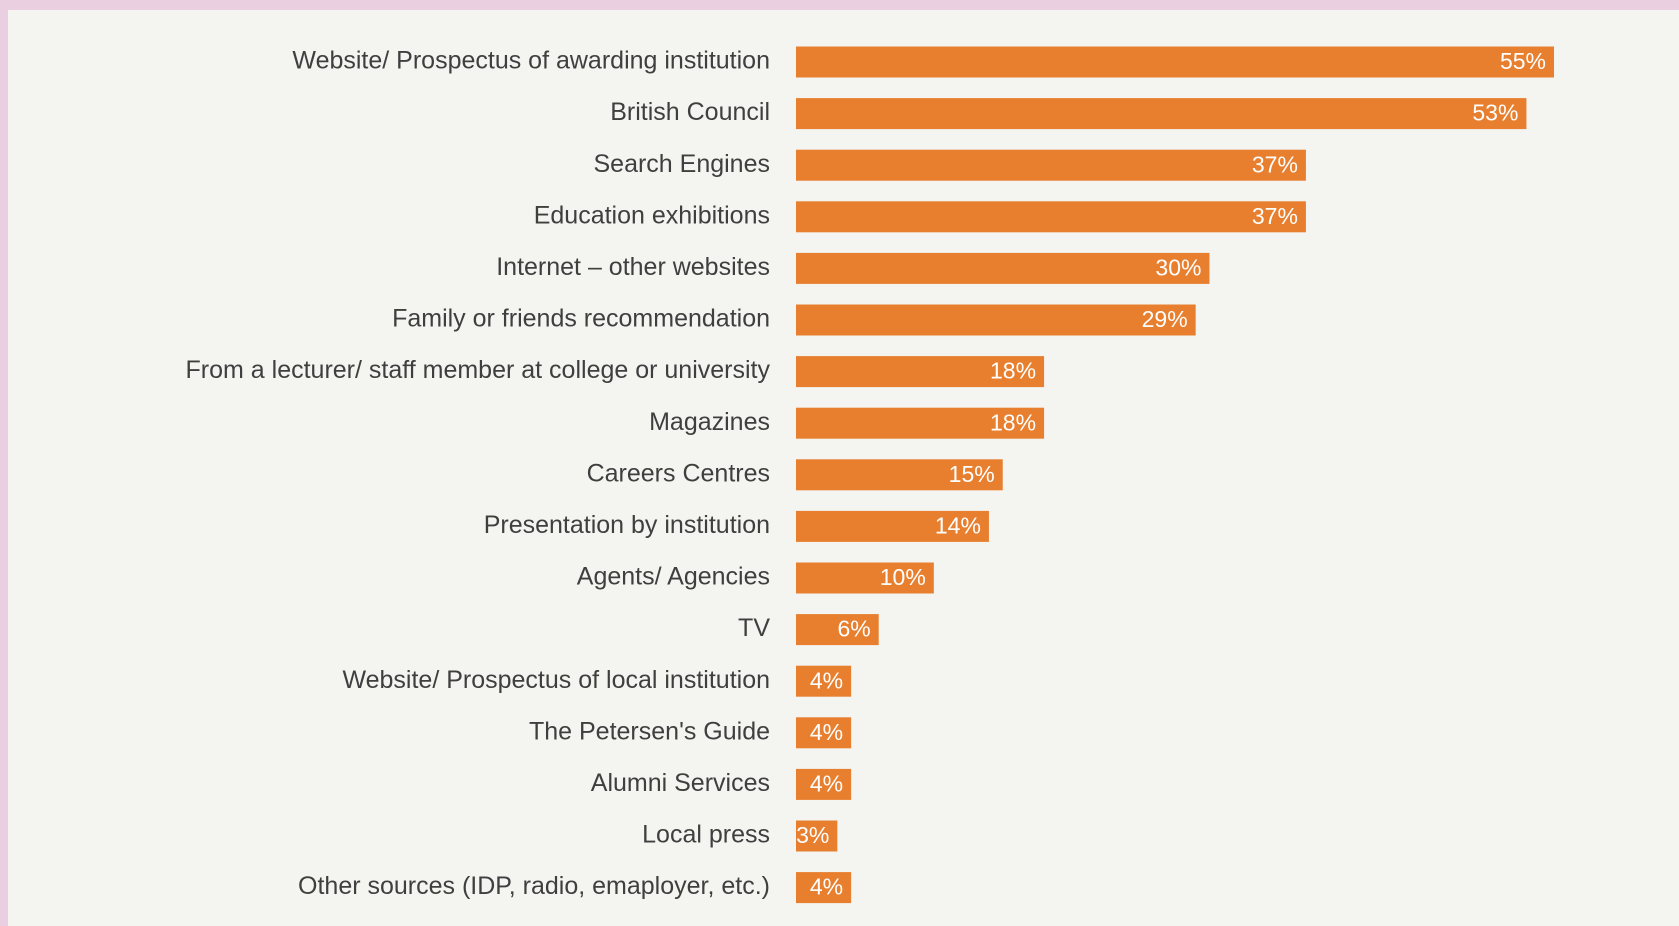  I want to click on bar-row-internet-other-websites: Internet – other websites 30%, so click(853, 268).